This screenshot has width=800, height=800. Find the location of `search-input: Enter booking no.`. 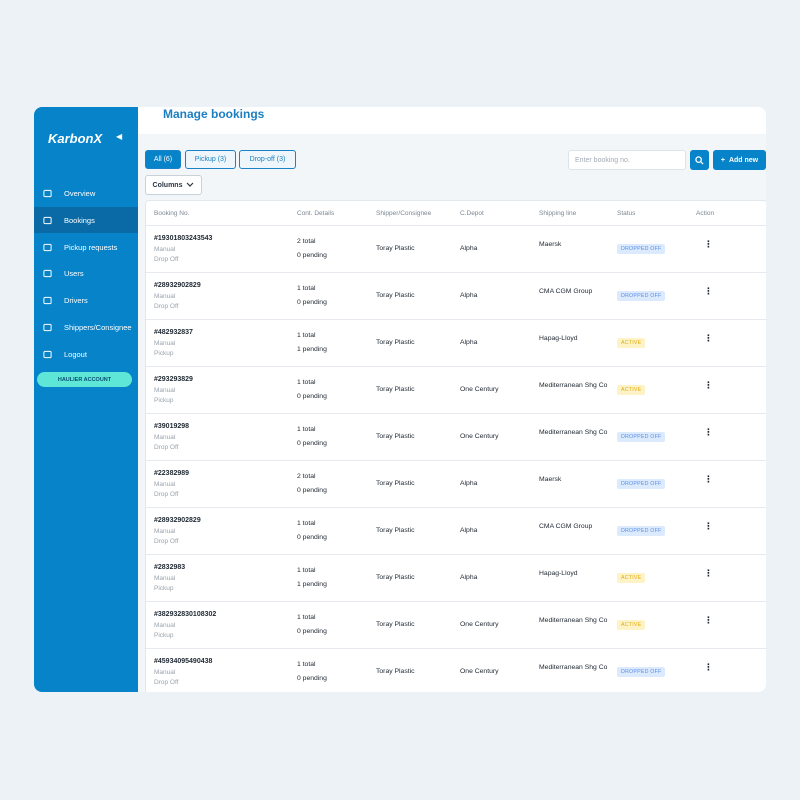

search-input: Enter booking no. is located at coordinates (627, 160).